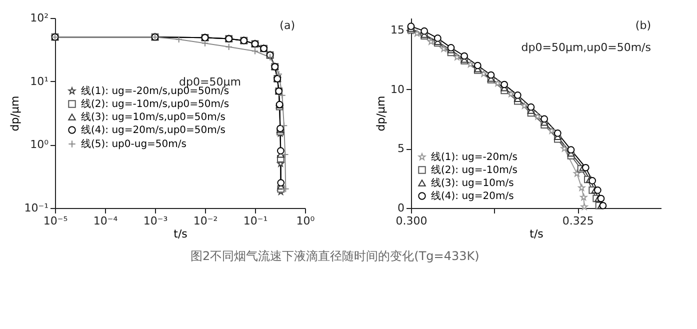  Describe the element at coordinates (40, 145) in the screenshot. I see `y-tick-label: 10⁰` at that location.